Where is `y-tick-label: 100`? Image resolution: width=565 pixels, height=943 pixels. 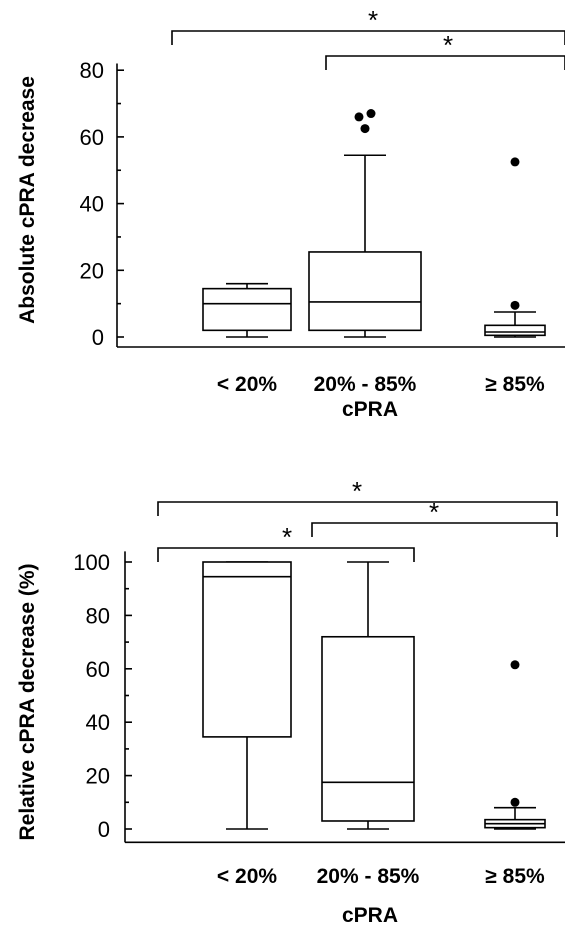 y-tick-label: 100 is located at coordinates (91, 562).